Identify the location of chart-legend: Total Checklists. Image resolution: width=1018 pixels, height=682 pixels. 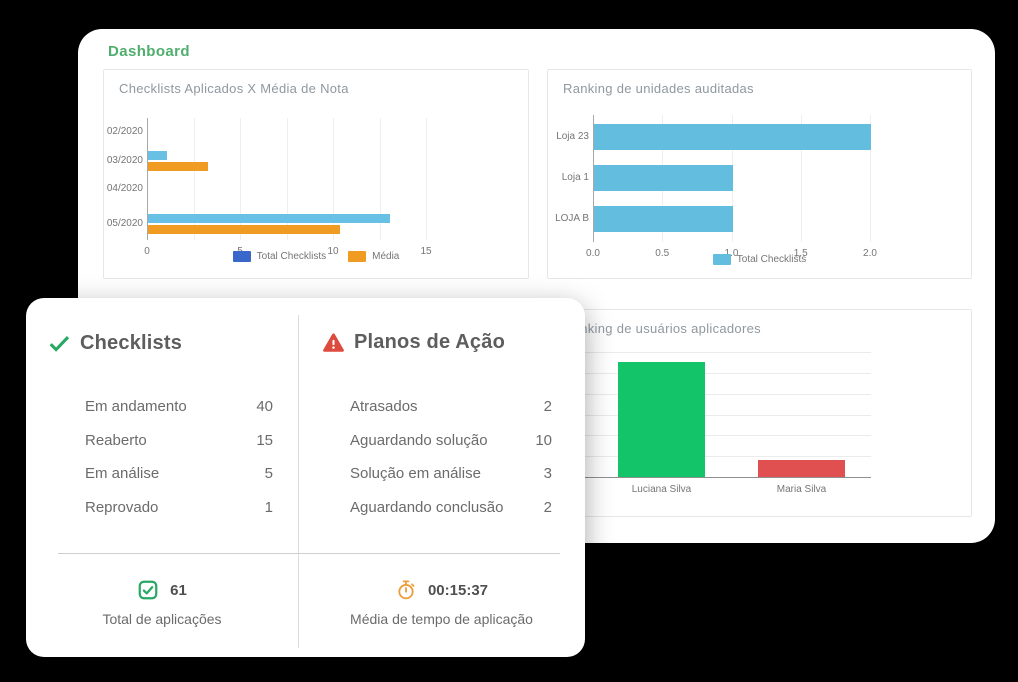
(759, 259).